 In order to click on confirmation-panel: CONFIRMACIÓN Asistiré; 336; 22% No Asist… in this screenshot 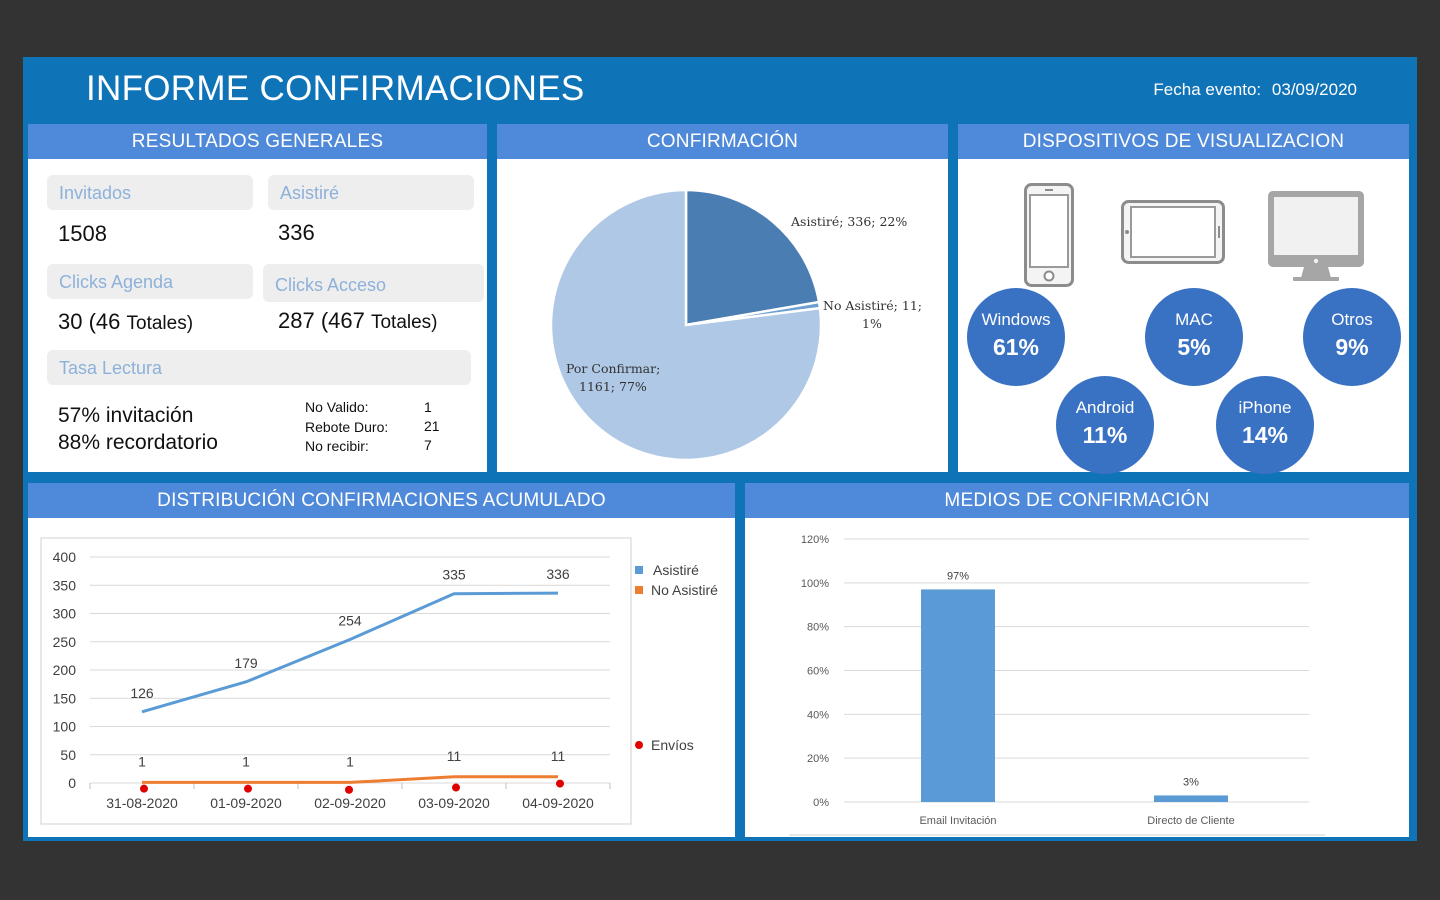, I will do `click(722, 298)`.